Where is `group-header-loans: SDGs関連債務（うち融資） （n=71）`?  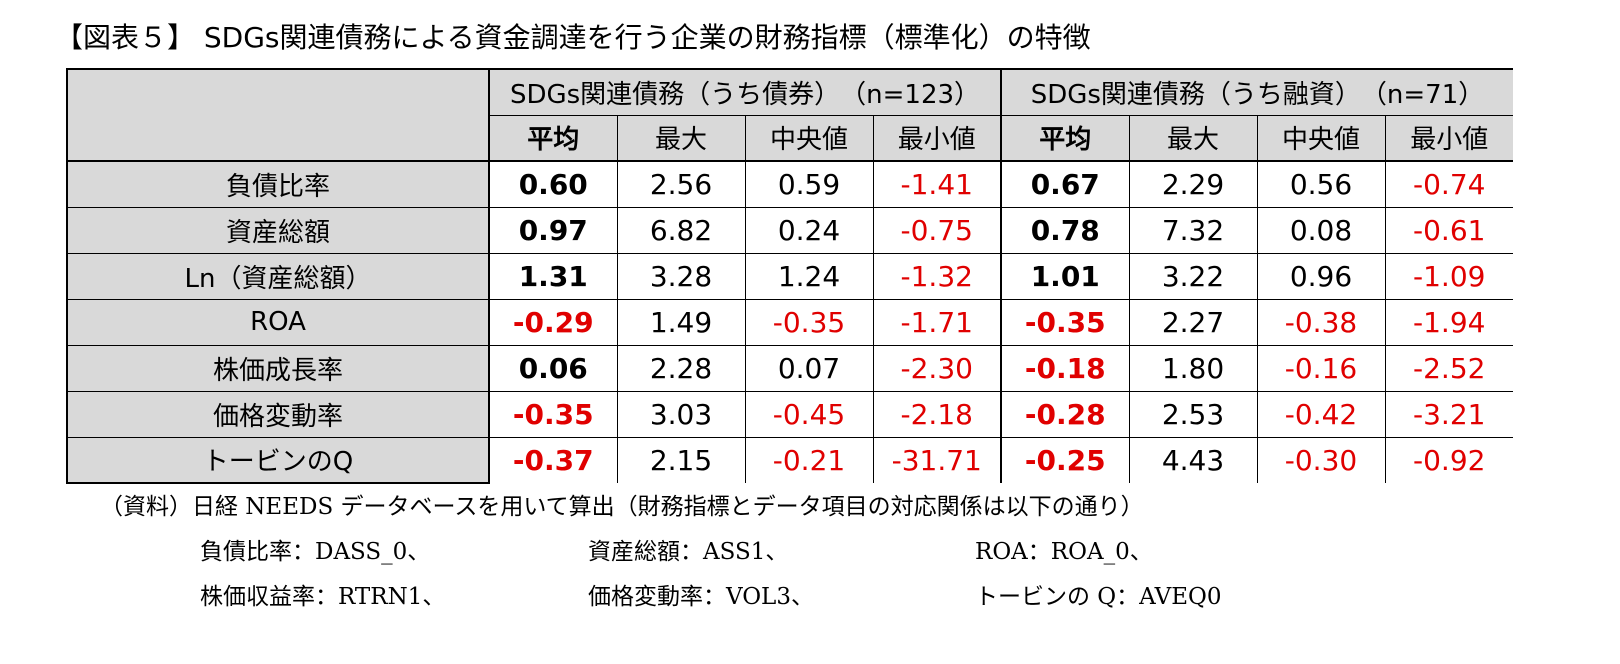
group-header-loans: SDGs関連債務（うち融資） （n=71） is located at coordinates (1257, 91).